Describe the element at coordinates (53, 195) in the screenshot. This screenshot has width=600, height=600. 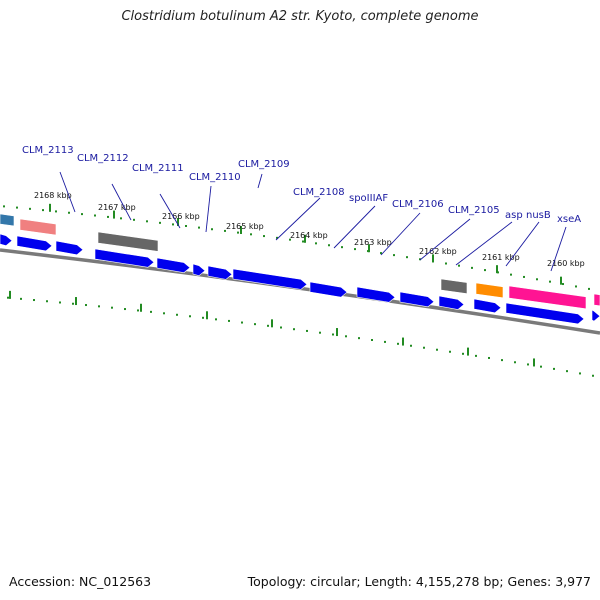
I see `tick-label: 2168 kbp` at that location.